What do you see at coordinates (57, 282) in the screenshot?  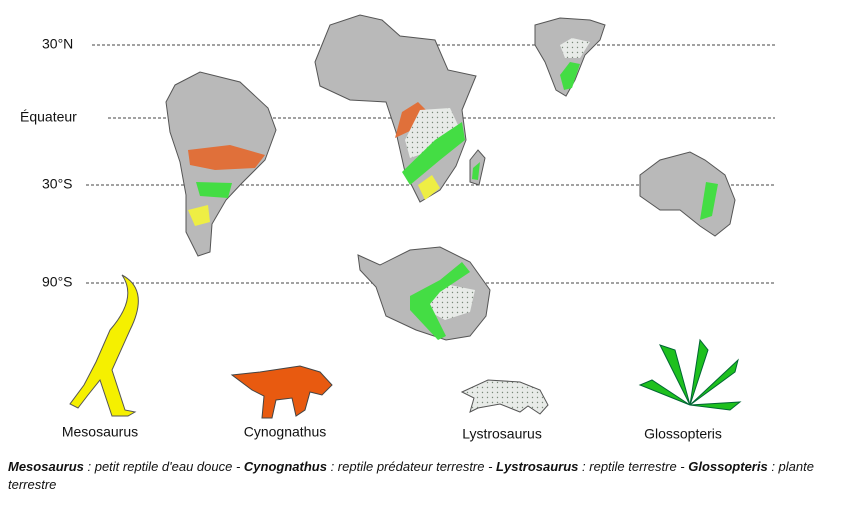 I see `latitude-label: 90°S` at bounding box center [57, 282].